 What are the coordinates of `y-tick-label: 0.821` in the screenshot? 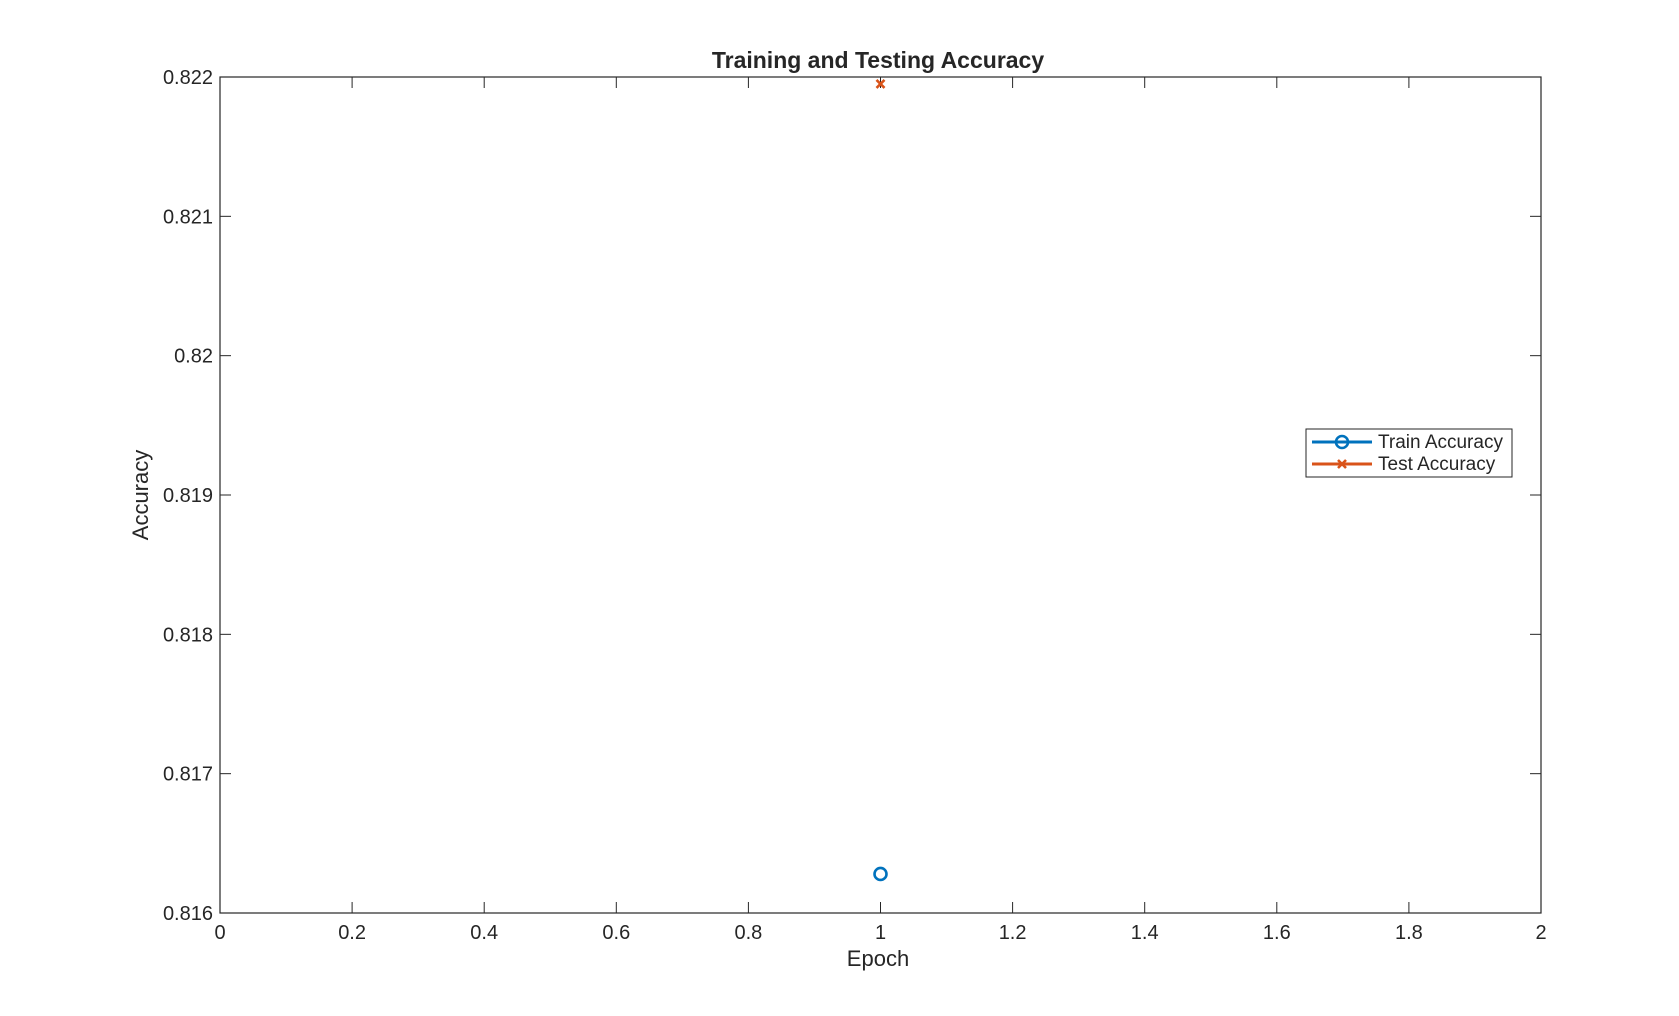 It's located at (188, 217).